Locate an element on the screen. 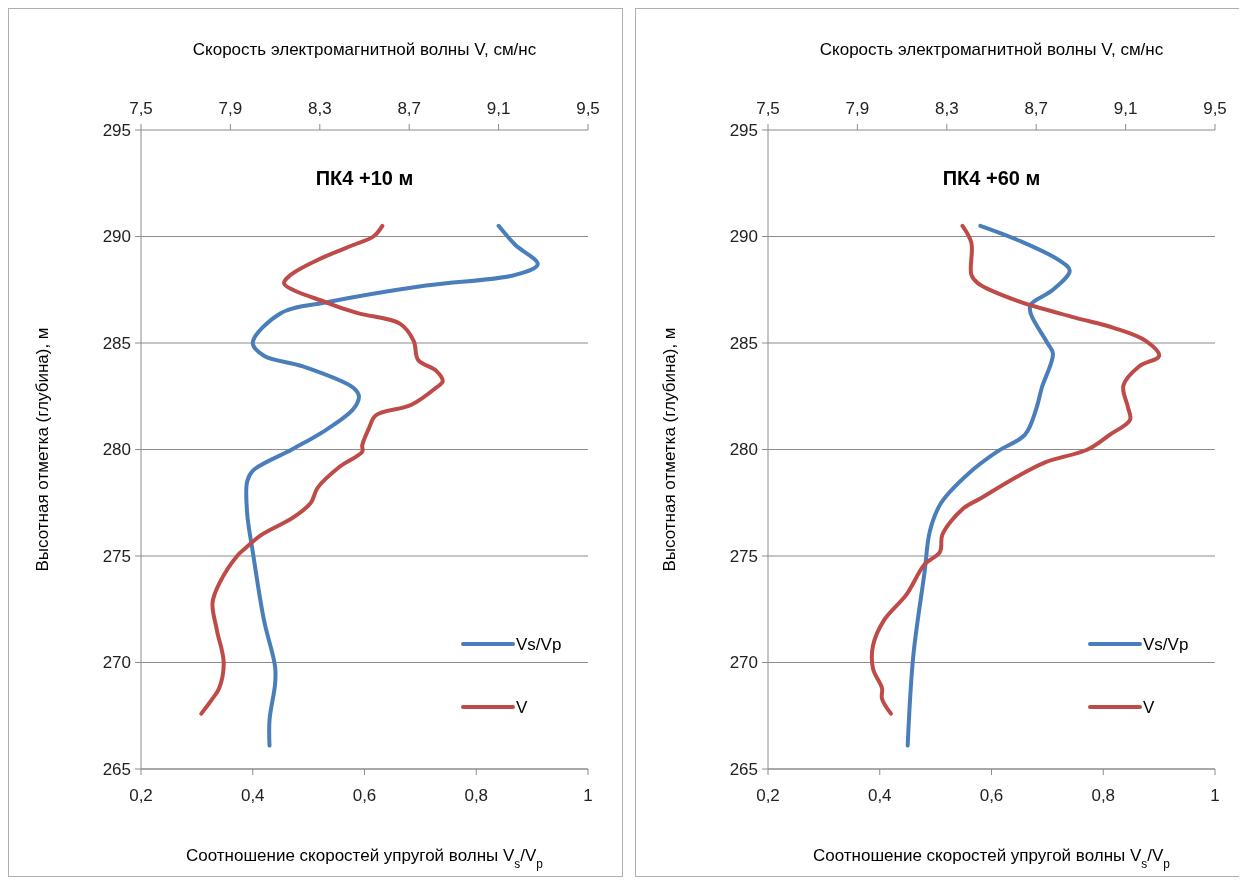  text: ПК4 +10 м is located at coordinates (364, 178).